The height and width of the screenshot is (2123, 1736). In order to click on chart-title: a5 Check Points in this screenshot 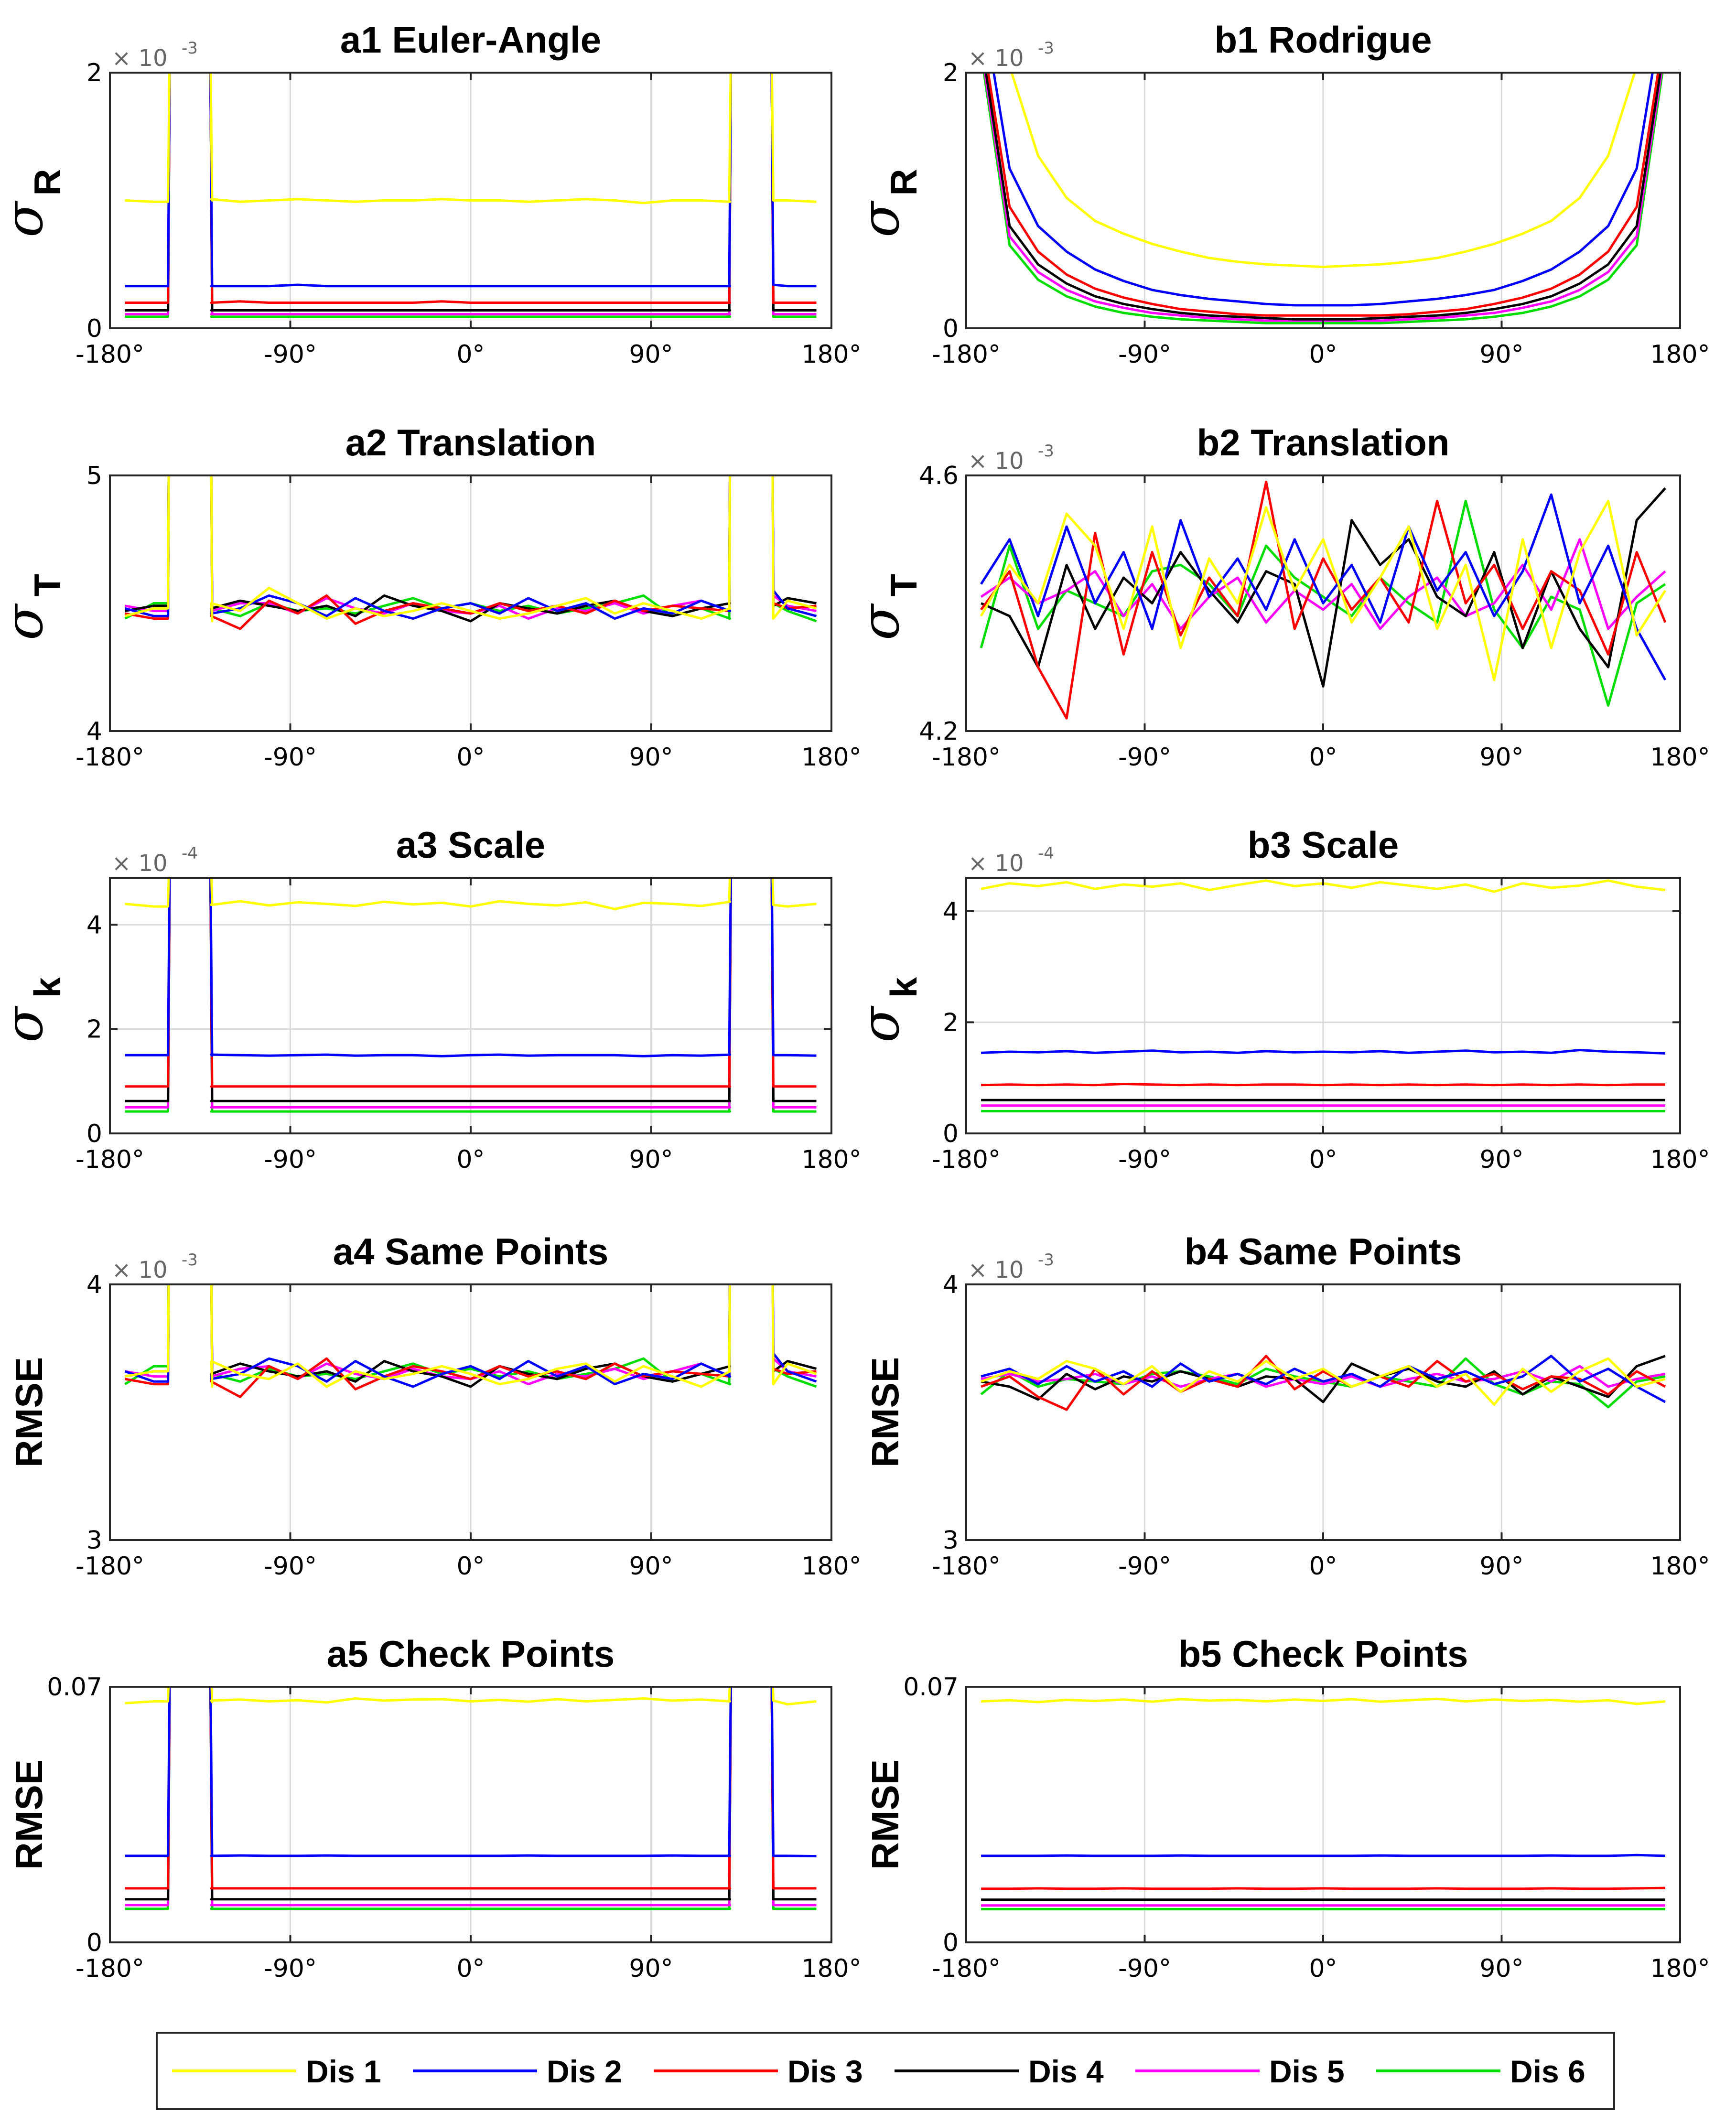, I will do `click(471, 1654)`.